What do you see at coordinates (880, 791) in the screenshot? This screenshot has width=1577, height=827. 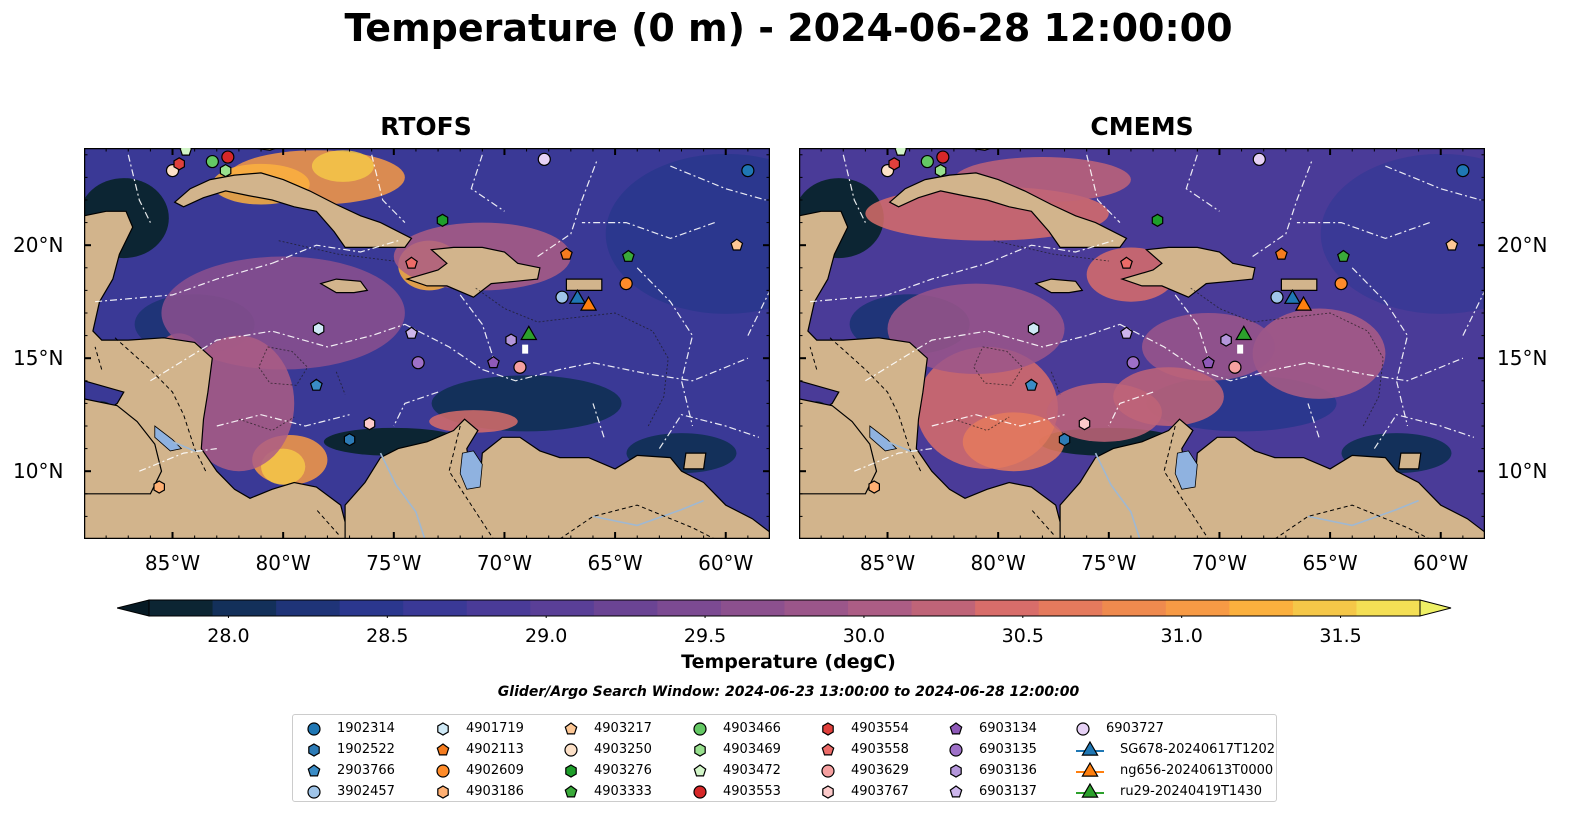 I see `legend-label: 4903767` at bounding box center [880, 791].